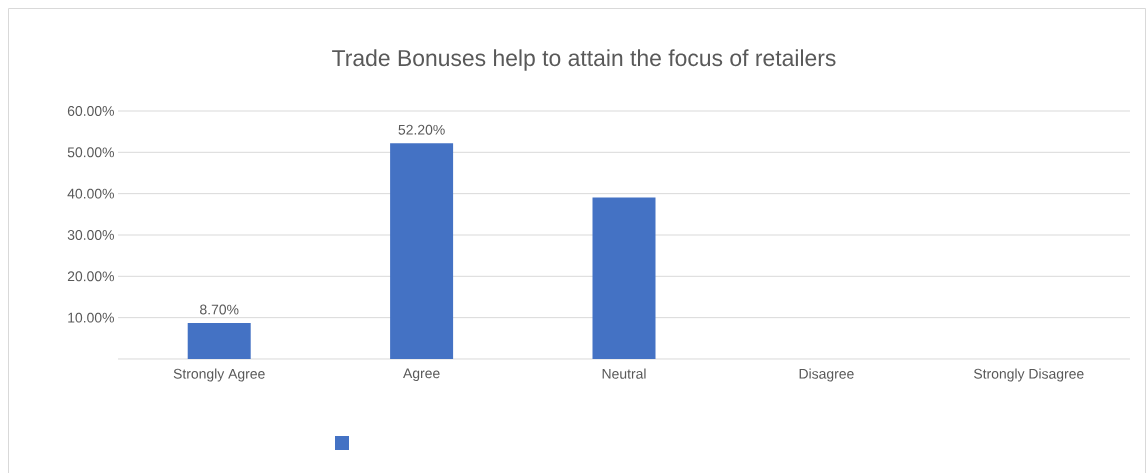 The height and width of the screenshot is (473, 1148). What do you see at coordinates (826, 375) in the screenshot?
I see `x-tick-label: Disagree` at bounding box center [826, 375].